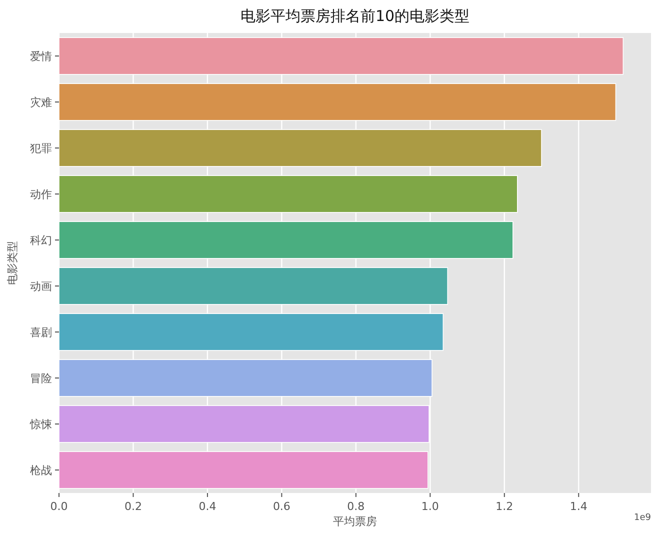 This screenshot has width=658, height=534. I want to click on text: 1e9, so click(643, 518).